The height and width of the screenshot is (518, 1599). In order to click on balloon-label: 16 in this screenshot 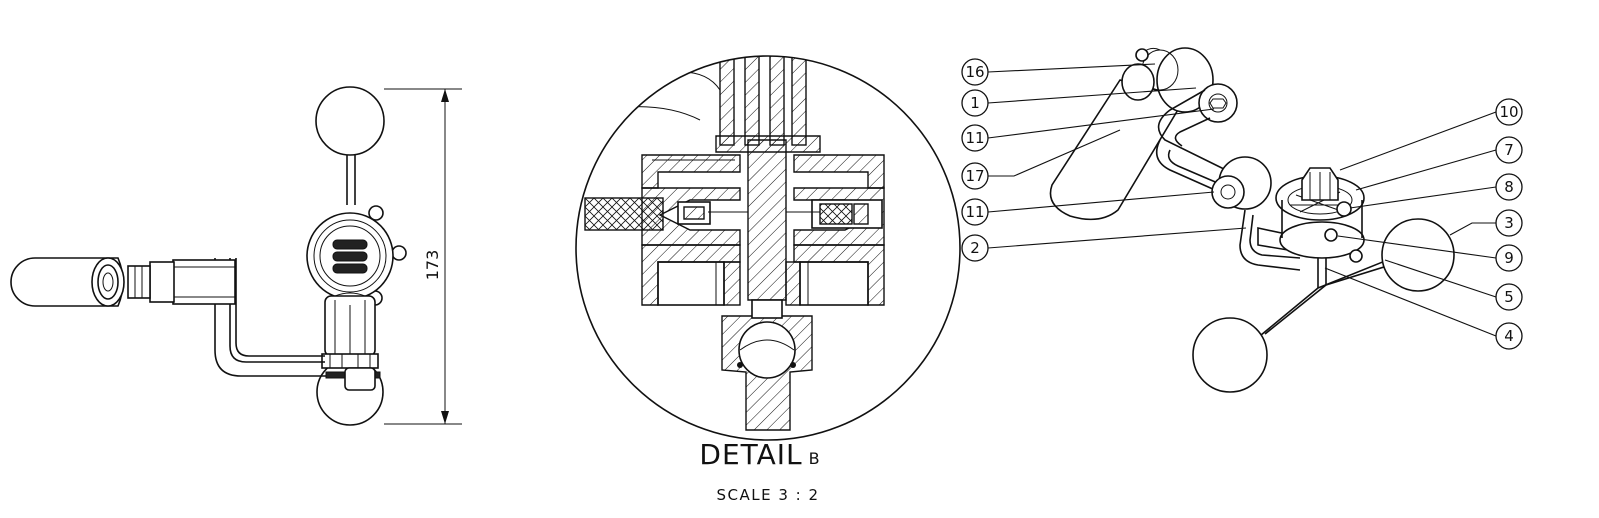, I will do `click(974, 72)`.